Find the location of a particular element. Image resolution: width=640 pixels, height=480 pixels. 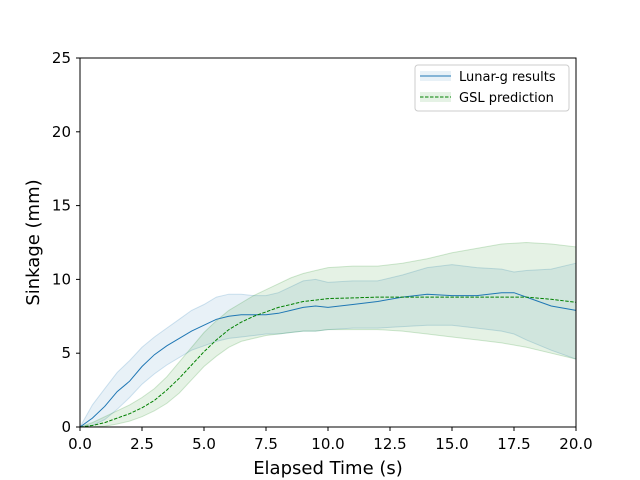

legend: Lunar-g results GSL prediction is located at coordinates (492, 88).